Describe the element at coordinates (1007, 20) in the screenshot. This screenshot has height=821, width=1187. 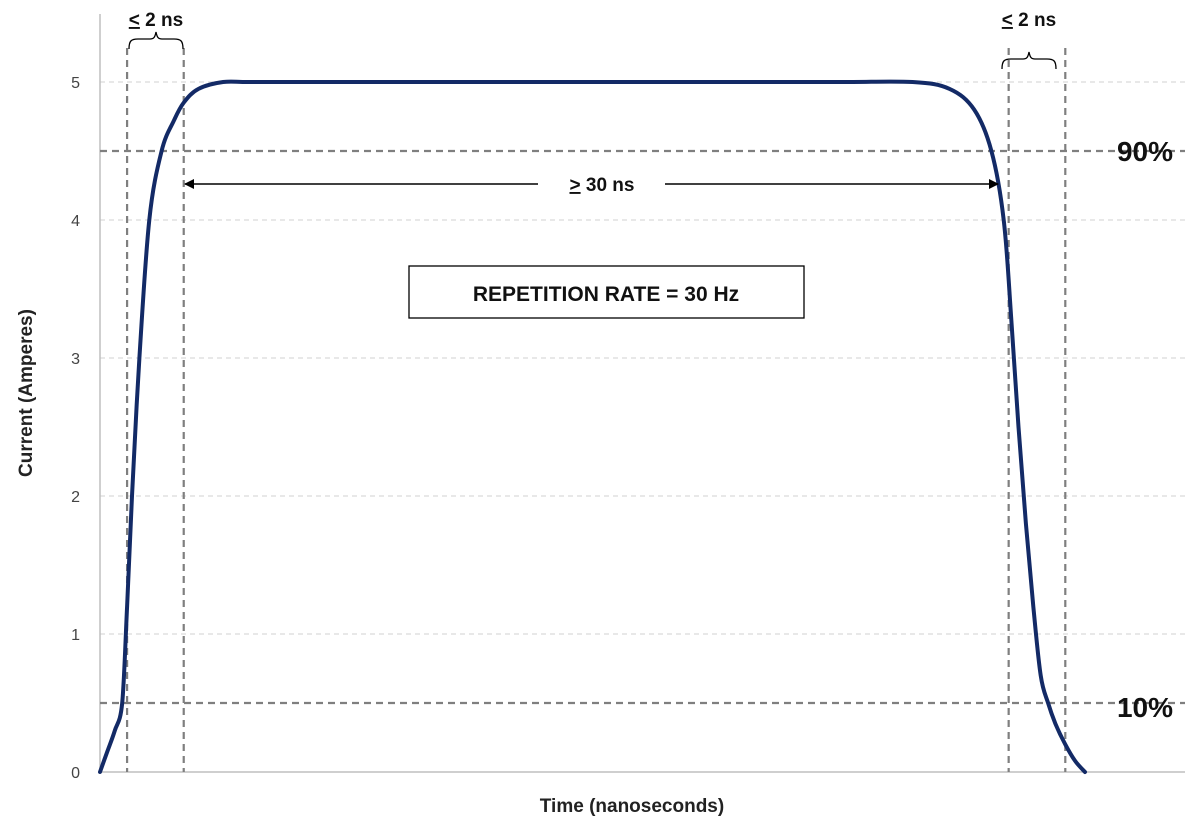
I see `fall-label-symbol: <` at that location.